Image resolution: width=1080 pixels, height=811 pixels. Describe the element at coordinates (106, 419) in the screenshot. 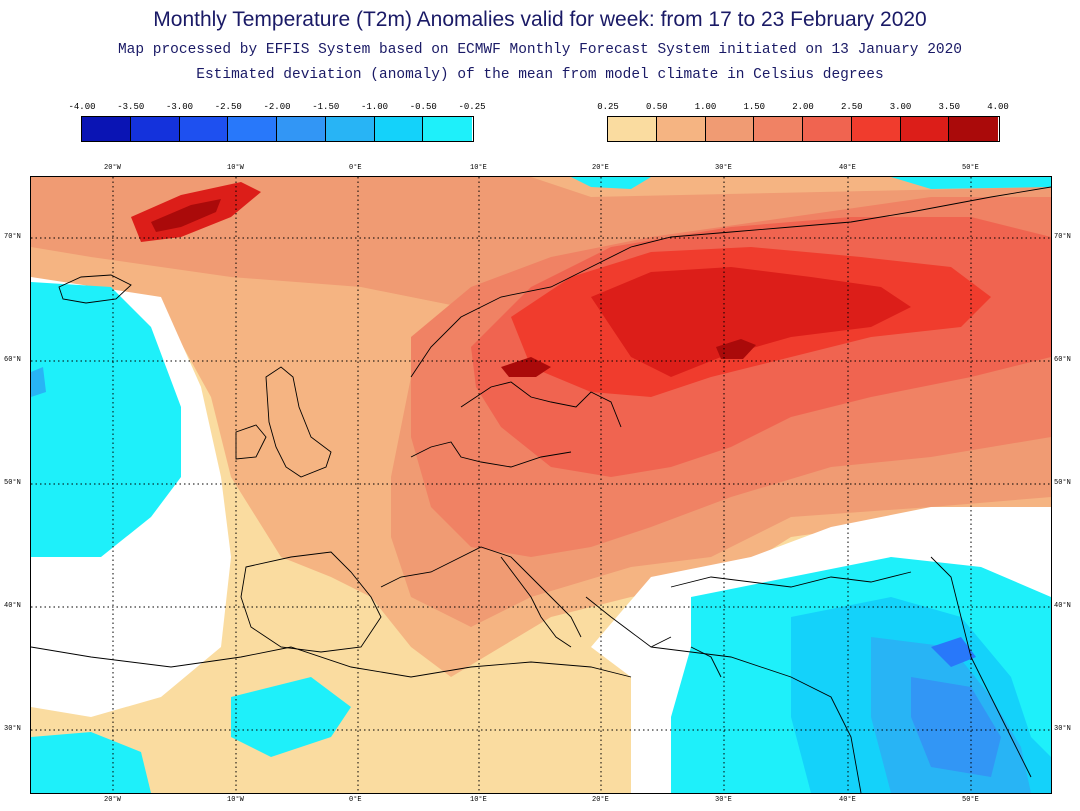

I see `anomaly-field-cold-atlantic` at that location.